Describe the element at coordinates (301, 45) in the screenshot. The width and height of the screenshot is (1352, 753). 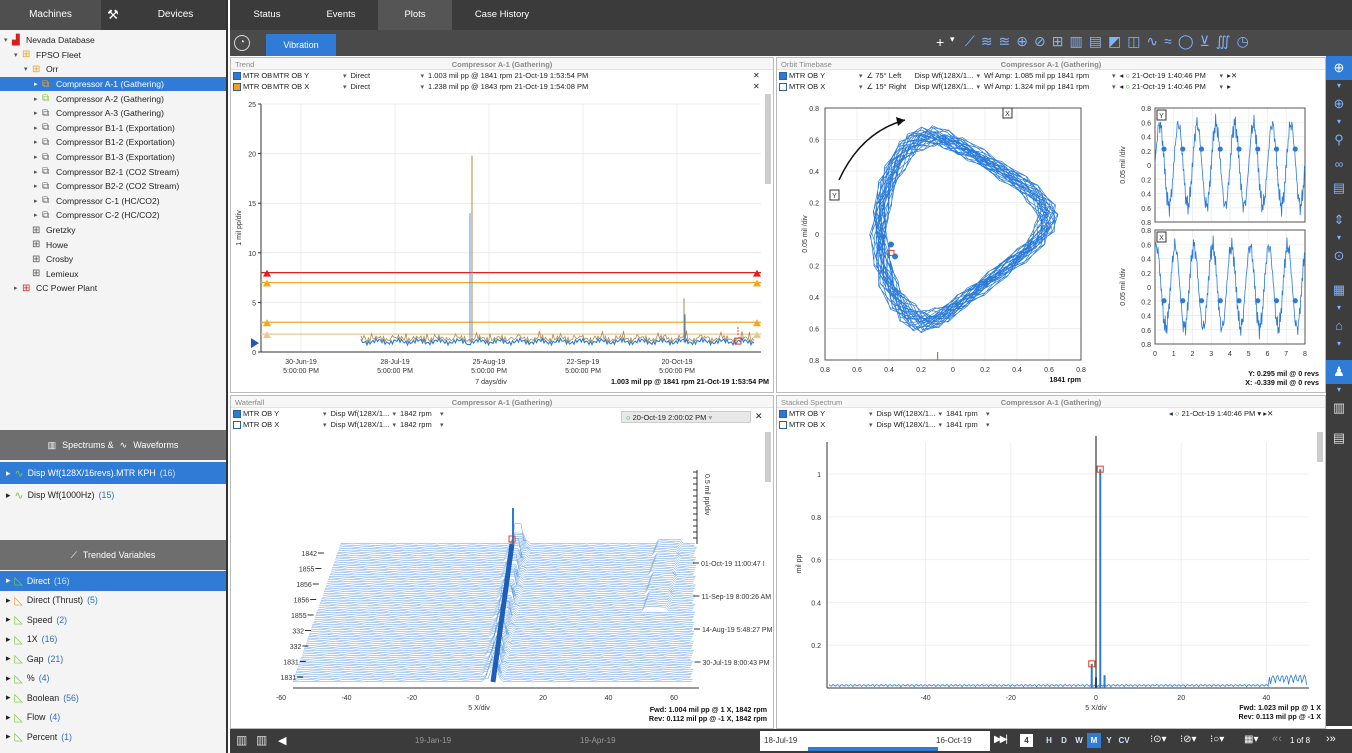
I see `tab-vibration: Vibration` at that location.